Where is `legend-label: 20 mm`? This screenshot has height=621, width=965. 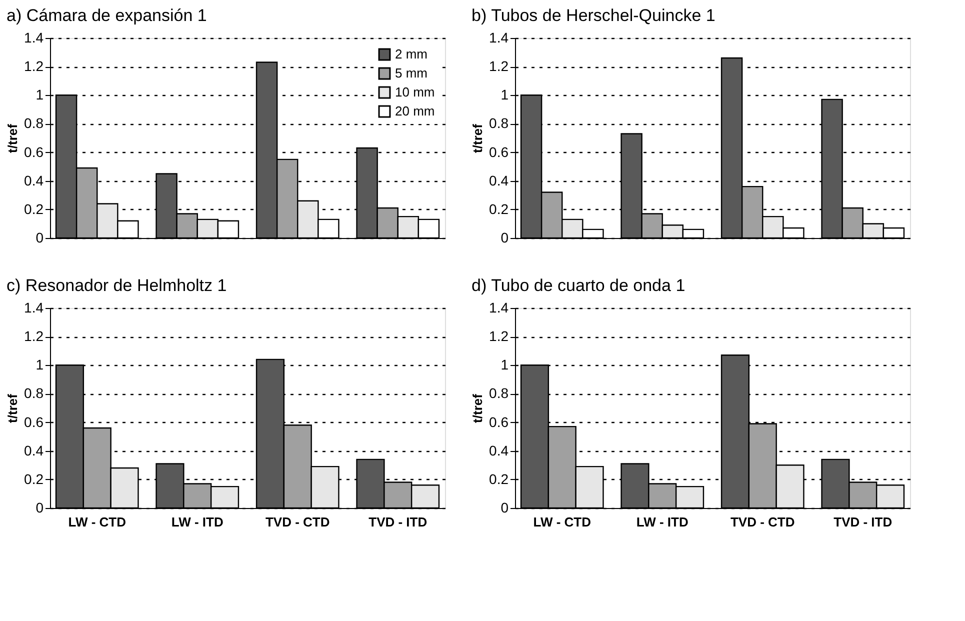 legend-label: 20 mm is located at coordinates (415, 111).